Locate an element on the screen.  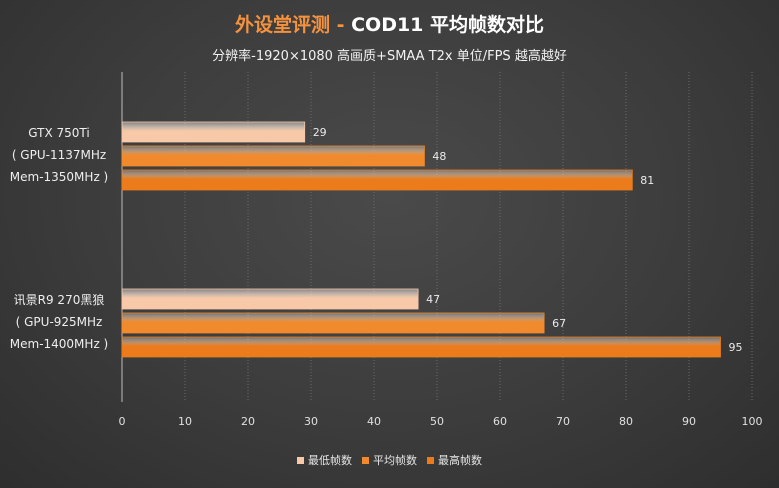
chart-legend: 最低帧数 平均帧数 最高帧数 is located at coordinates (389, 460).